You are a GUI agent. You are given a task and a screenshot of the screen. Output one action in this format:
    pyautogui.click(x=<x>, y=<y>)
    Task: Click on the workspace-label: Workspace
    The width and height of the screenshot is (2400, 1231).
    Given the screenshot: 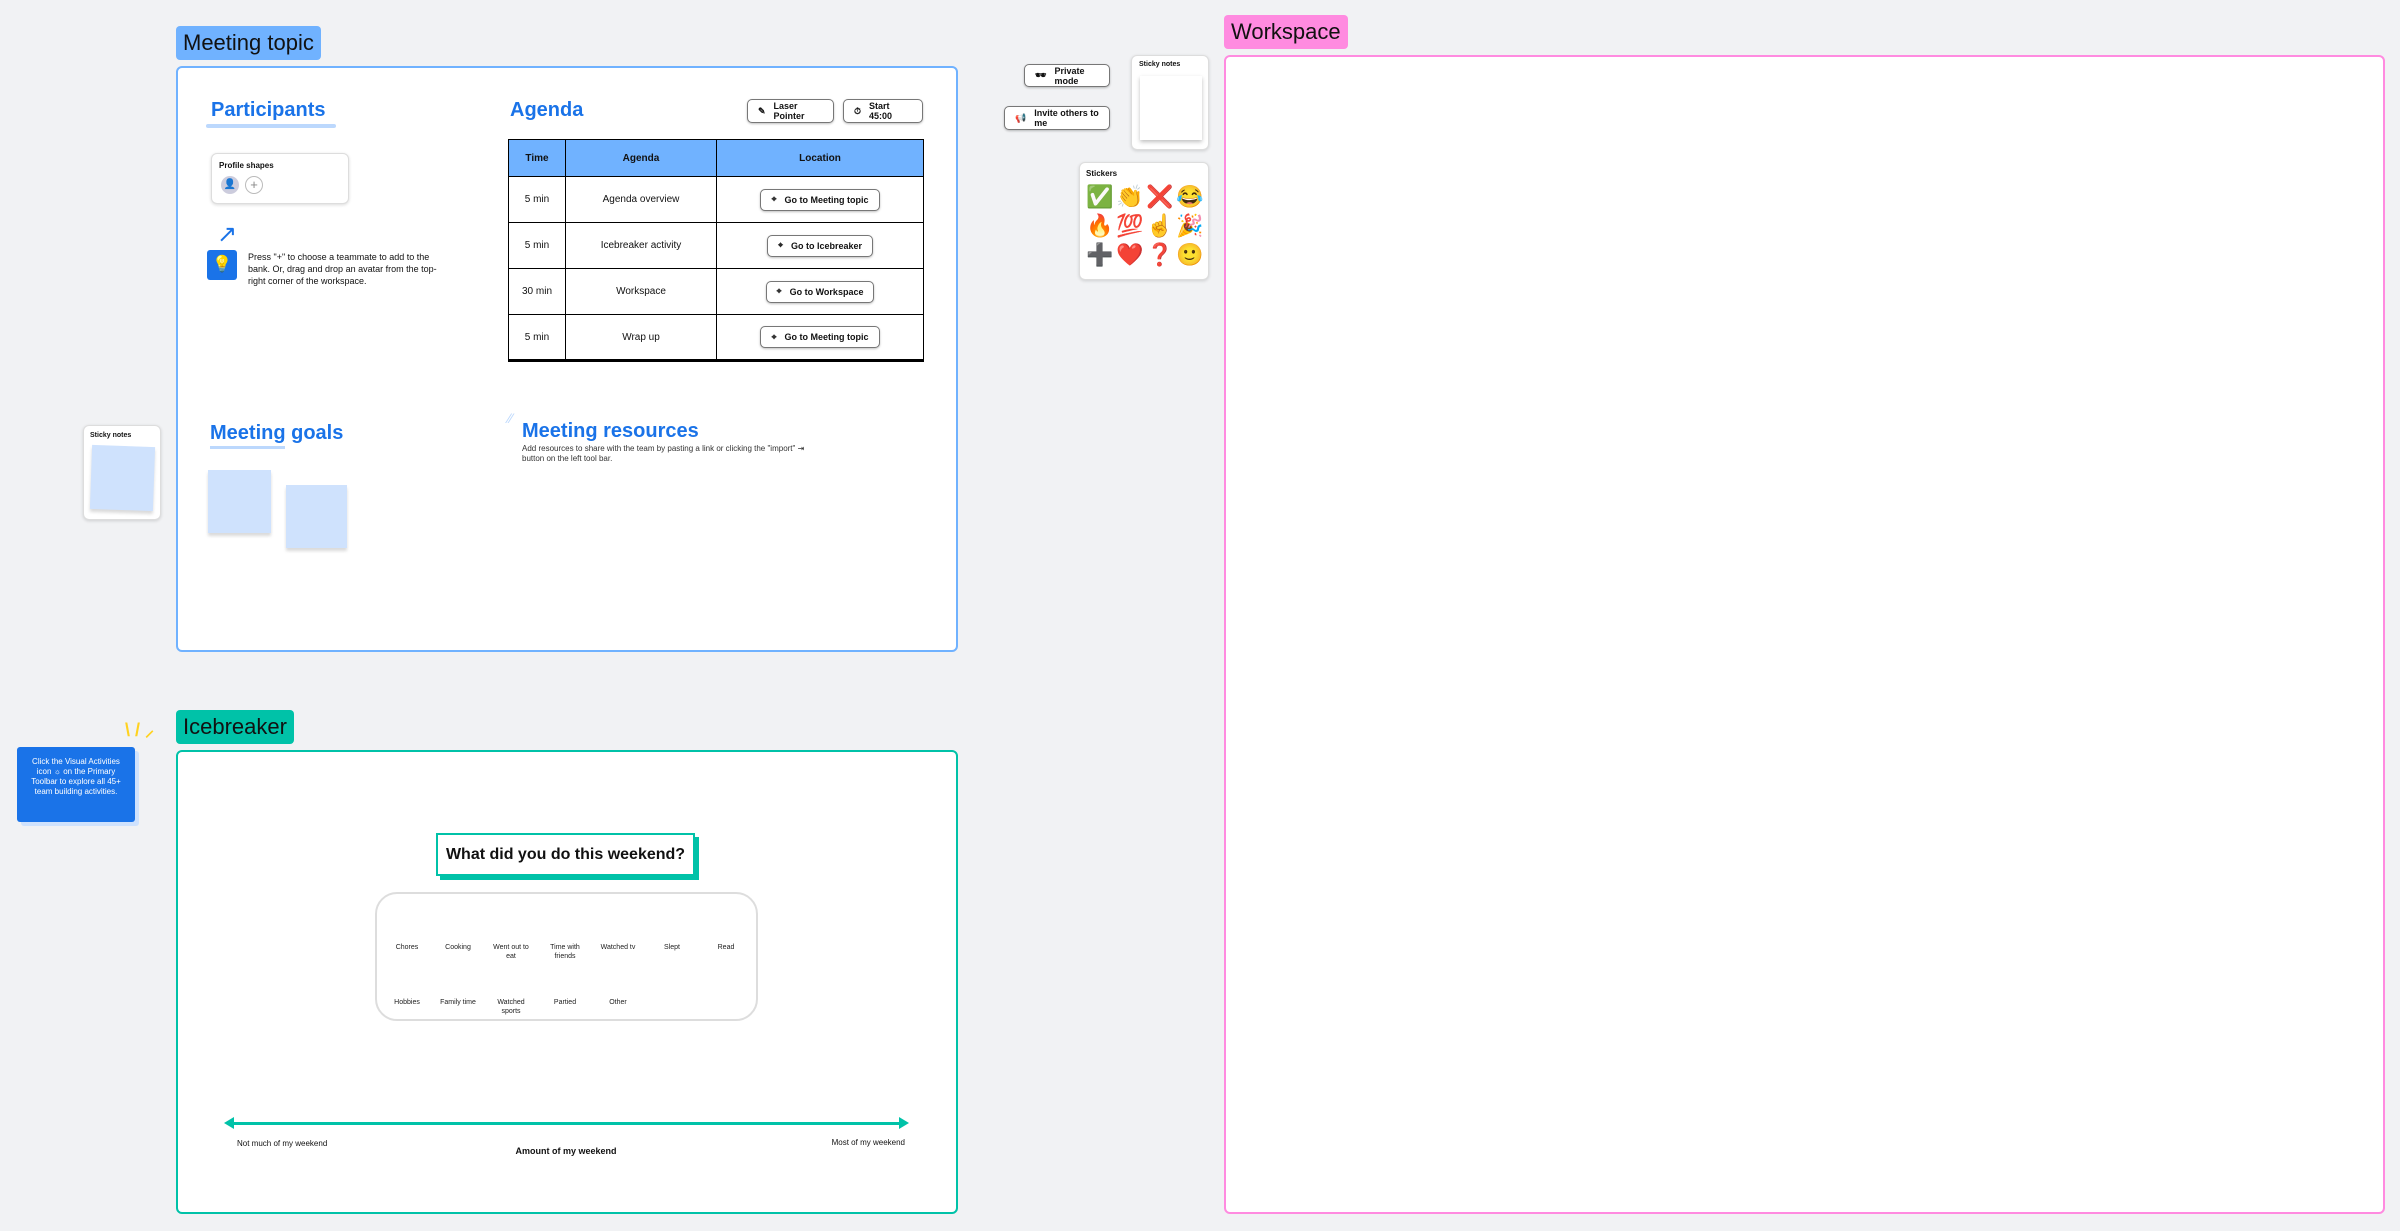 What is the action you would take?
    pyautogui.click(x=1286, y=32)
    